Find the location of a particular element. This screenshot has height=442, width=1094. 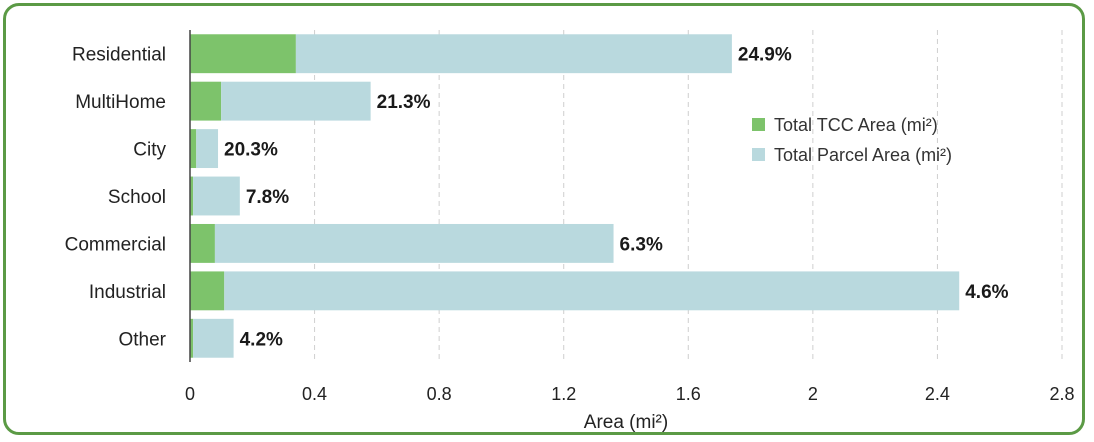

category-label: Industrial is located at coordinates (127, 292).